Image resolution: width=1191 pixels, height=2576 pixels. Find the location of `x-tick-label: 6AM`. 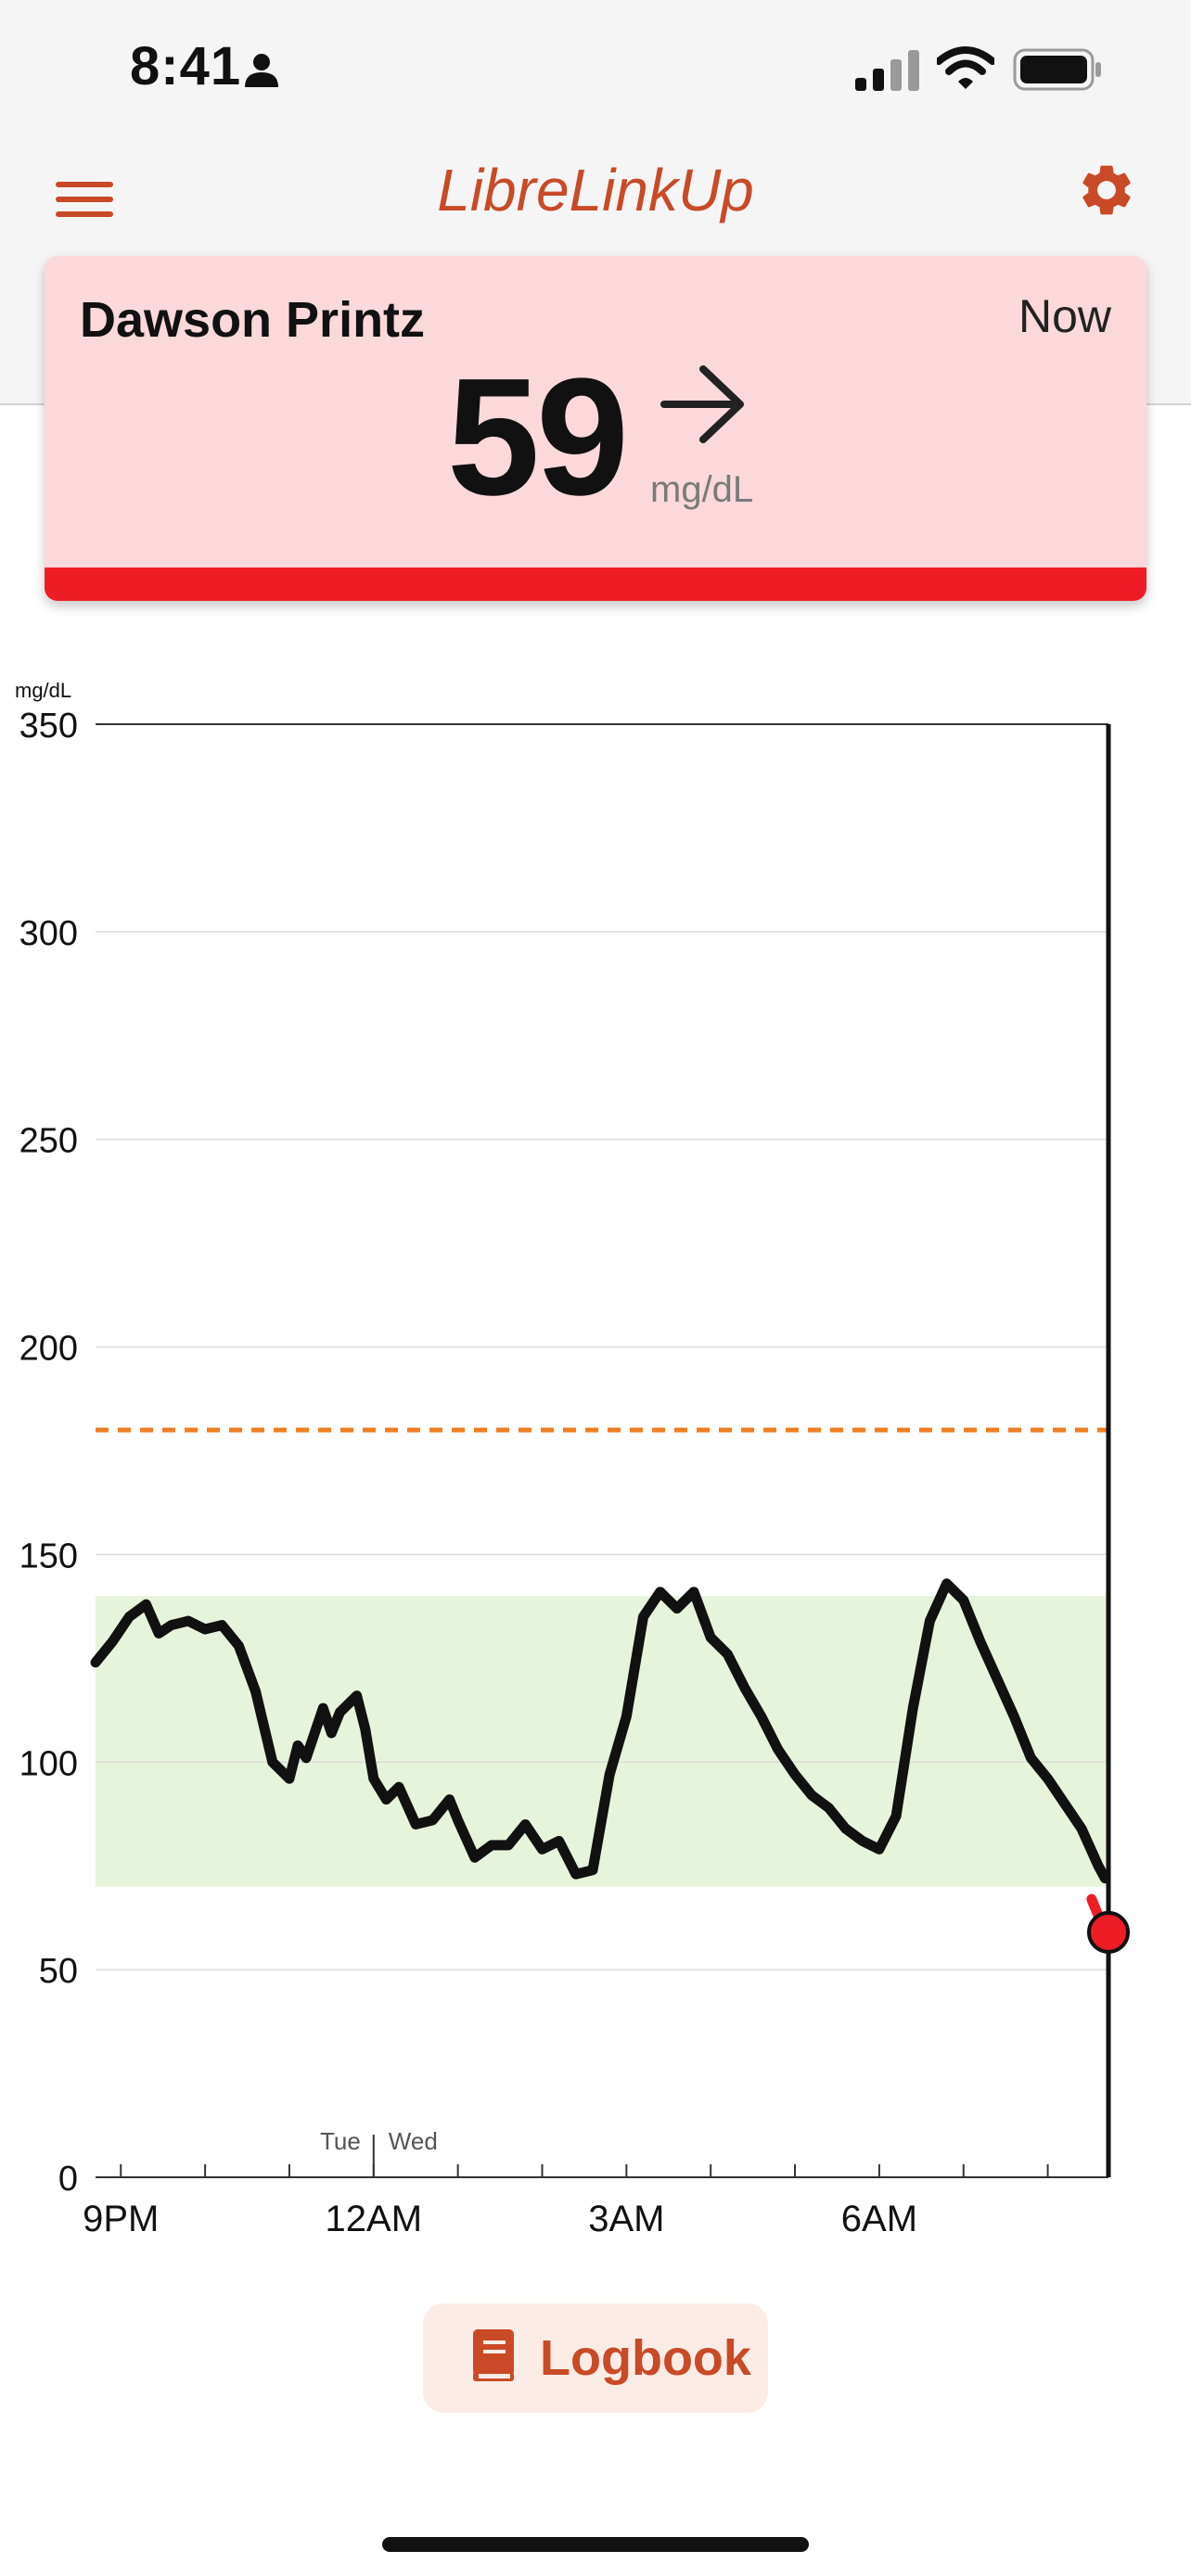

x-tick-label: 6AM is located at coordinates (879, 2219).